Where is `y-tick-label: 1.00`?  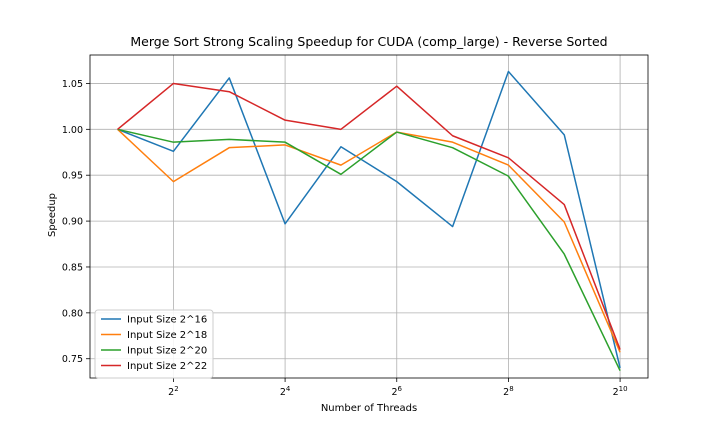
y-tick-label: 1.00 is located at coordinates (72, 130).